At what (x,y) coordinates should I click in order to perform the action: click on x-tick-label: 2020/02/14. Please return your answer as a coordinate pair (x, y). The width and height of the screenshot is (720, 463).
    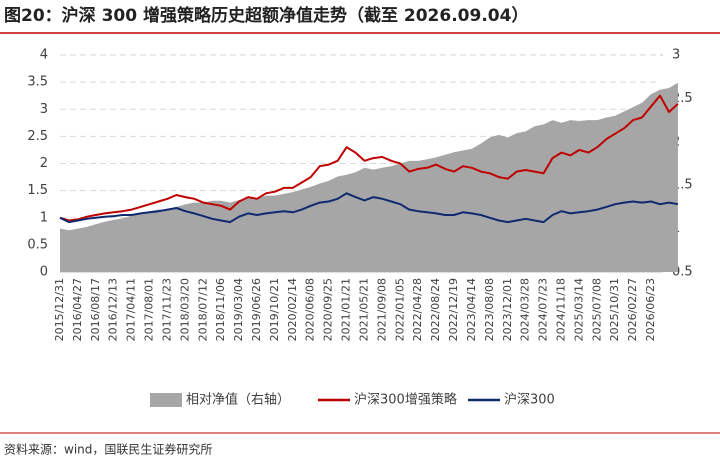
    Looking at the image, I should click on (292, 309).